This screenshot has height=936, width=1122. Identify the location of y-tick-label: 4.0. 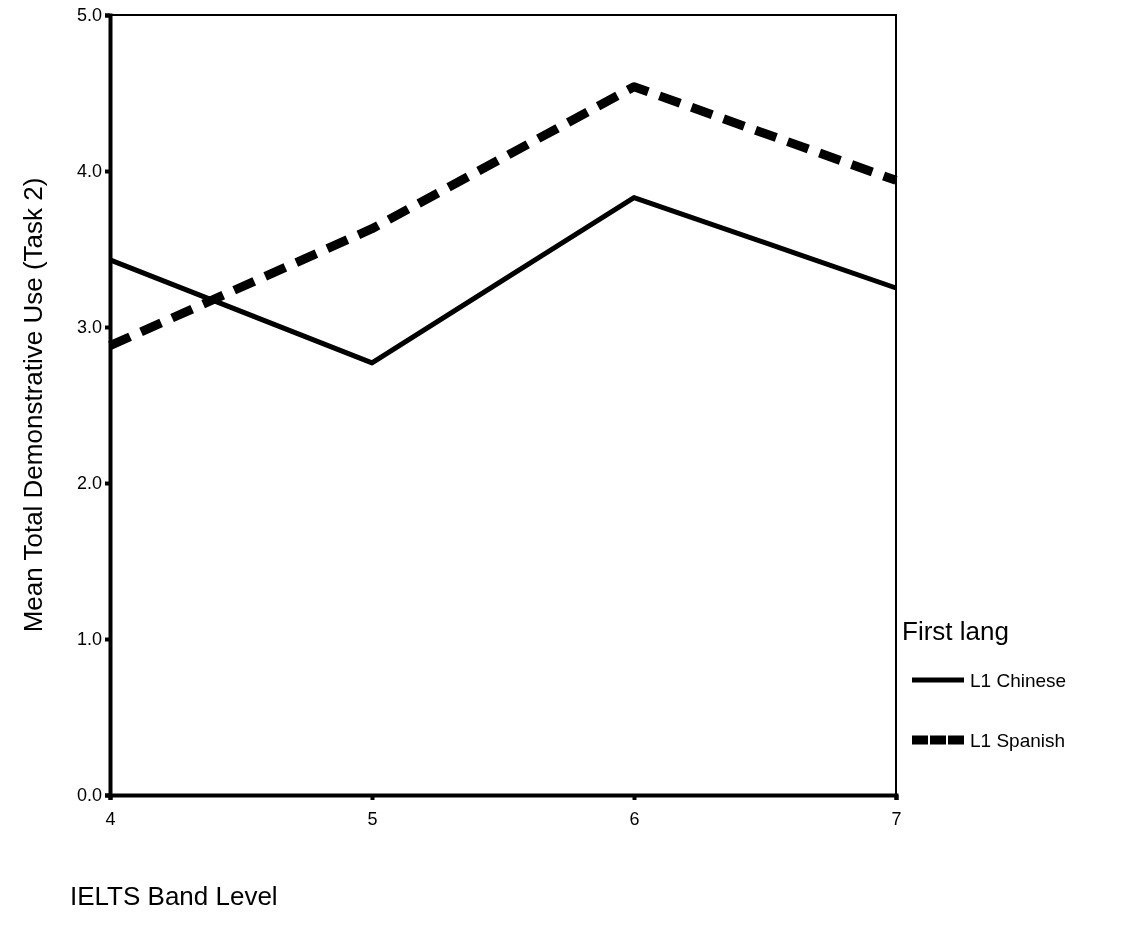
(89, 171).